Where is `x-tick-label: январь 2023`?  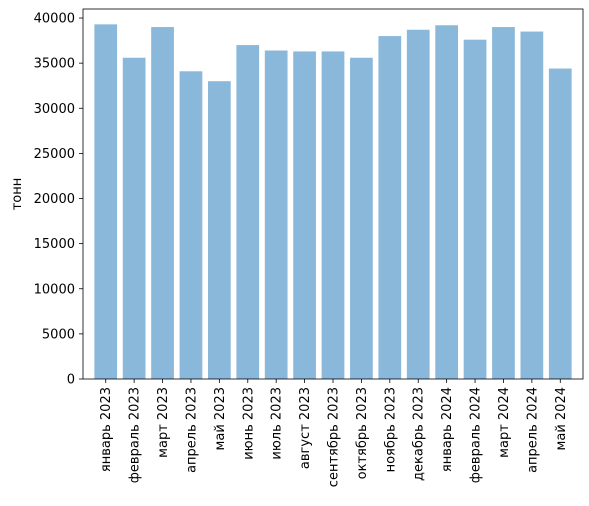 x-tick-label: январь 2023 is located at coordinates (106, 429).